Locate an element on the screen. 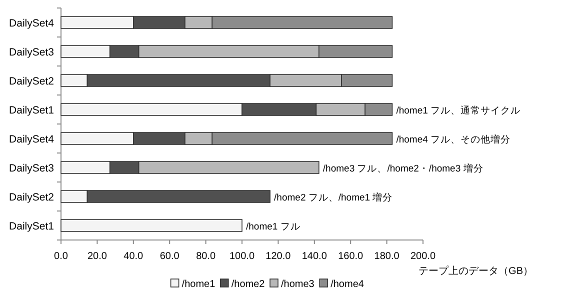 This screenshot has width=562, height=295. x-tick-label: 0.0 is located at coordinates (61, 256).